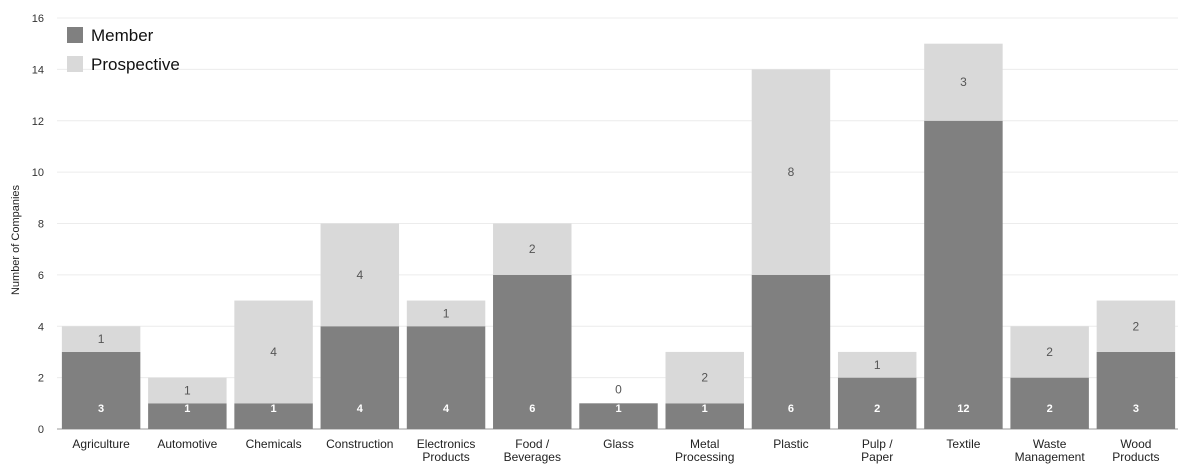 The image size is (1178, 465). Describe the element at coordinates (41, 225) in the screenshot. I see `y-tick-label: 8` at that location.